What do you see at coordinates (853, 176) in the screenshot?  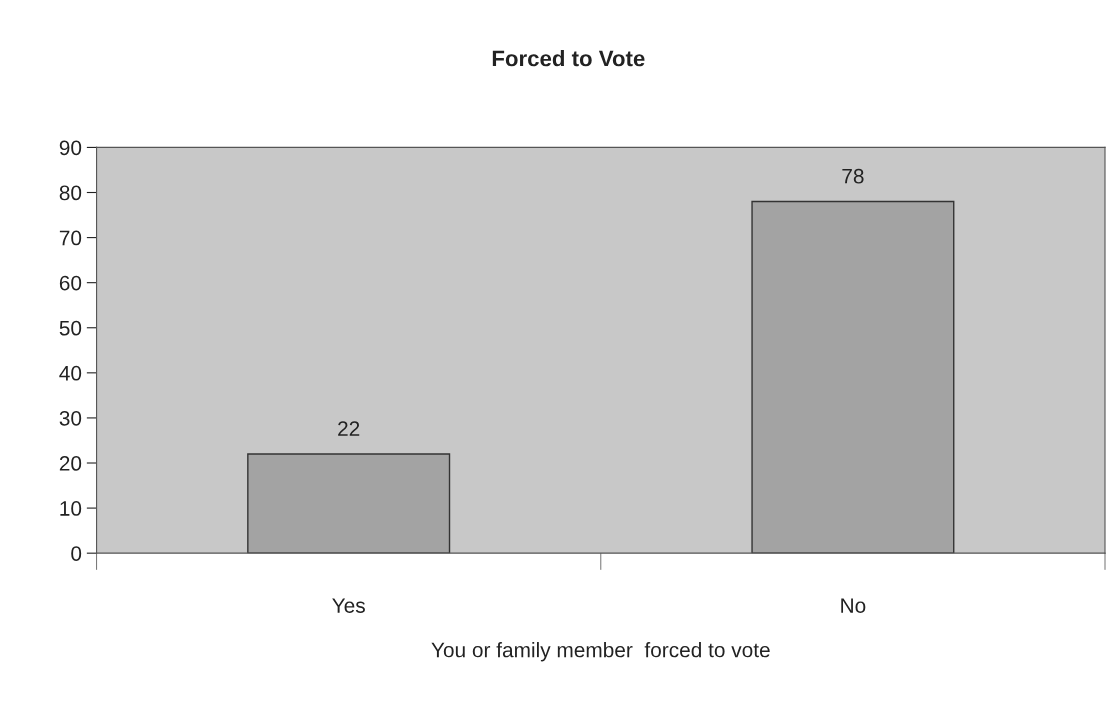 I see `data-label: 78` at bounding box center [853, 176].